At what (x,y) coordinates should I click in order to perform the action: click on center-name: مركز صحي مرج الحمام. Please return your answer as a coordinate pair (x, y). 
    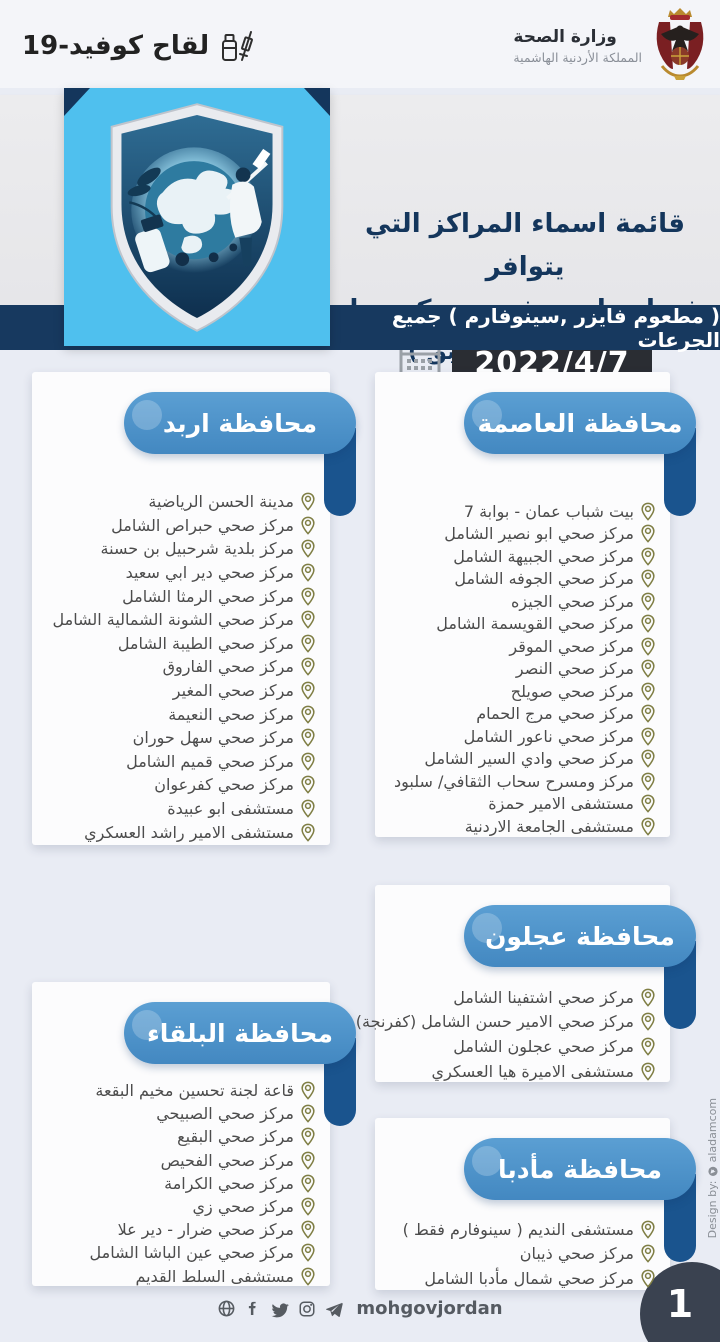
    Looking at the image, I should click on (555, 714).